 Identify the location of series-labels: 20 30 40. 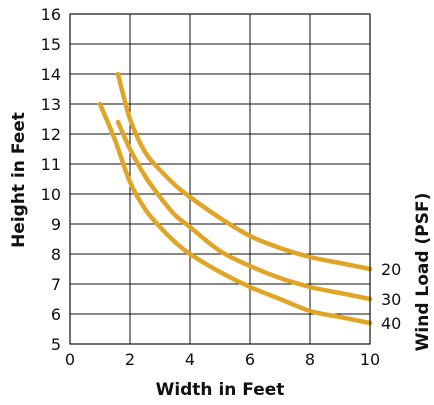
(391, 296).